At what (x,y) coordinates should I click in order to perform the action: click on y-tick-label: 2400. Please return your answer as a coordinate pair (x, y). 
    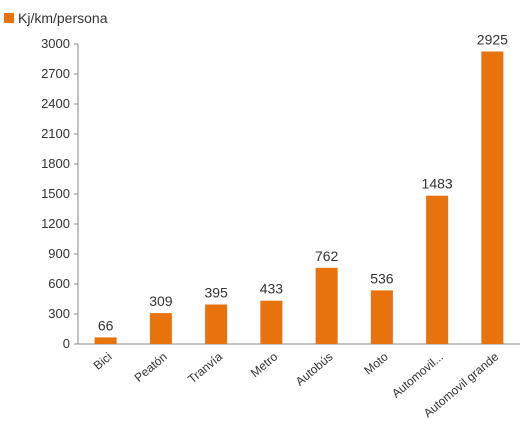
    Looking at the image, I should click on (55, 103).